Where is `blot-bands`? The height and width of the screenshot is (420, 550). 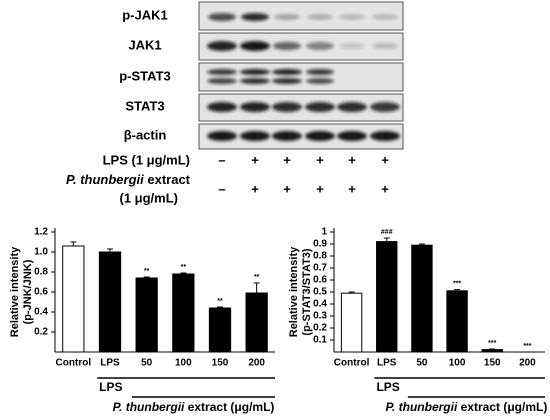 blot-bands is located at coordinates (303, 77).